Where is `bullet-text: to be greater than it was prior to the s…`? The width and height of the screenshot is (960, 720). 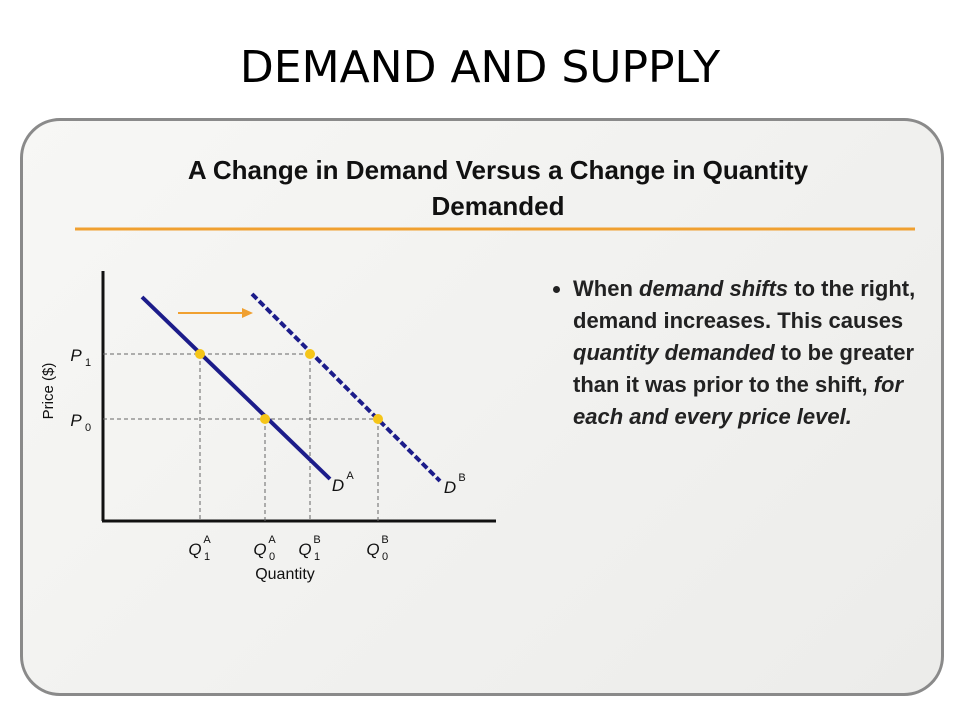 bullet-text: to be greater than it was prior to the s… is located at coordinates (744, 368).